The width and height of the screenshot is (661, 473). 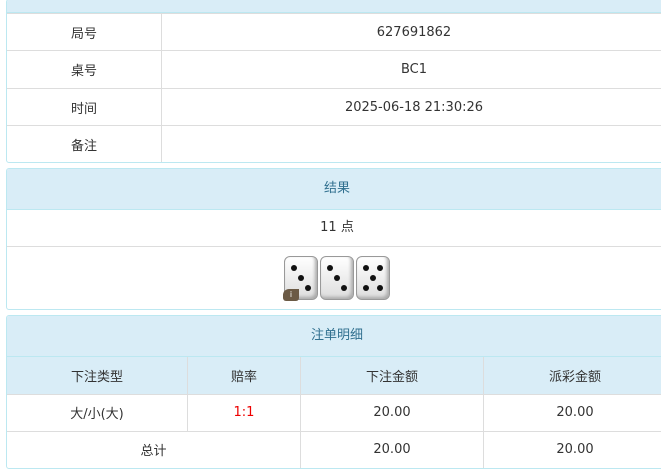 I want to click on table-row: 备注, so click(x=334, y=143).